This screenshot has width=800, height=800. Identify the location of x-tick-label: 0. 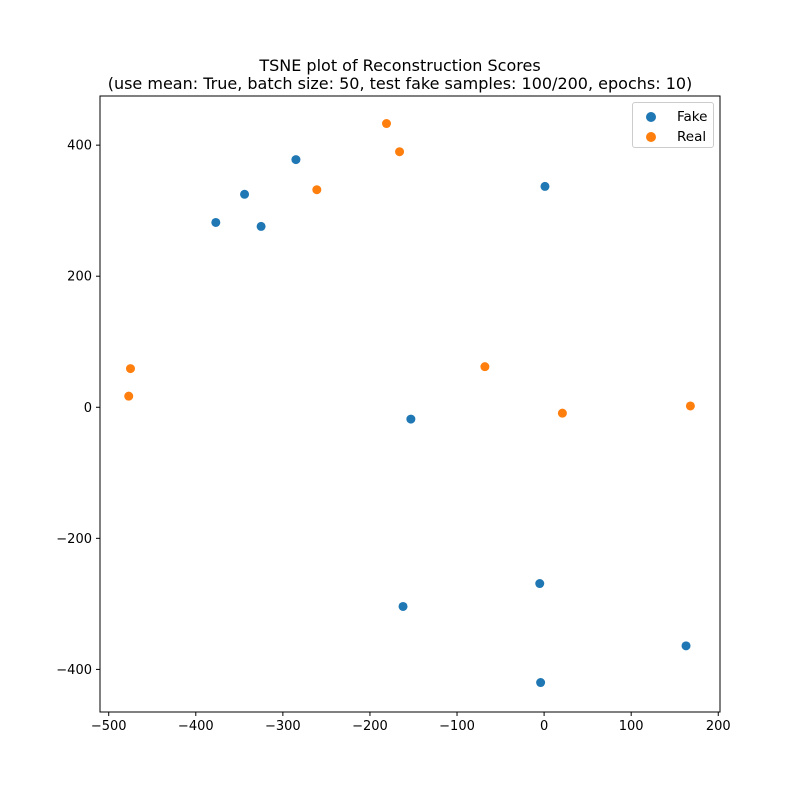
(544, 726).